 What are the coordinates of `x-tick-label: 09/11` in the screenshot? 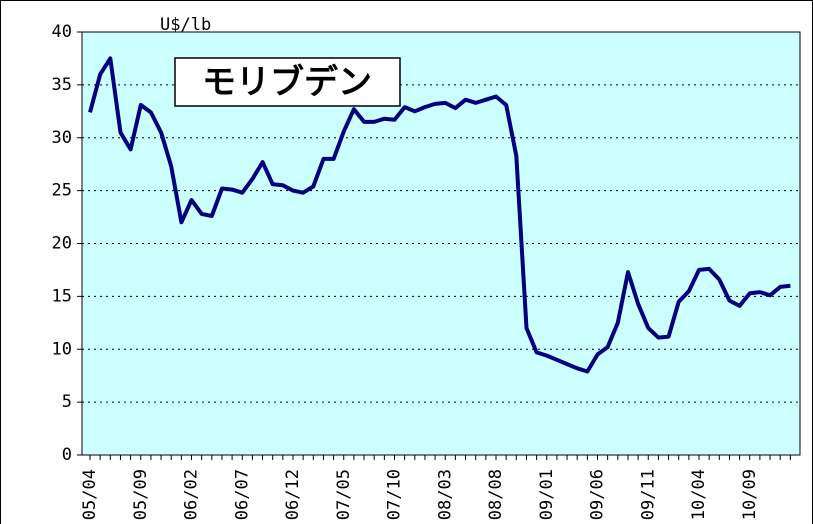 It's located at (648, 494).